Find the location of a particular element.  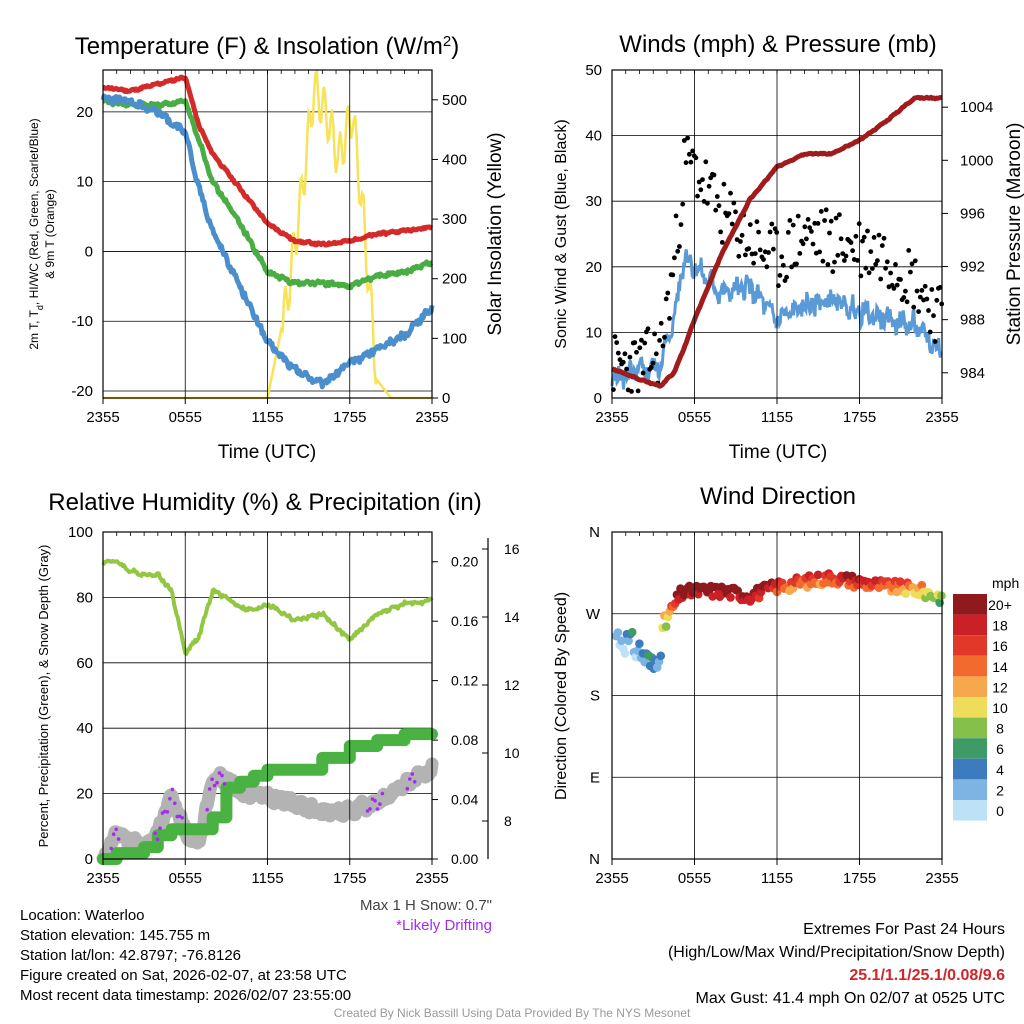

snow-tick-label: 12 is located at coordinates (512, 685).